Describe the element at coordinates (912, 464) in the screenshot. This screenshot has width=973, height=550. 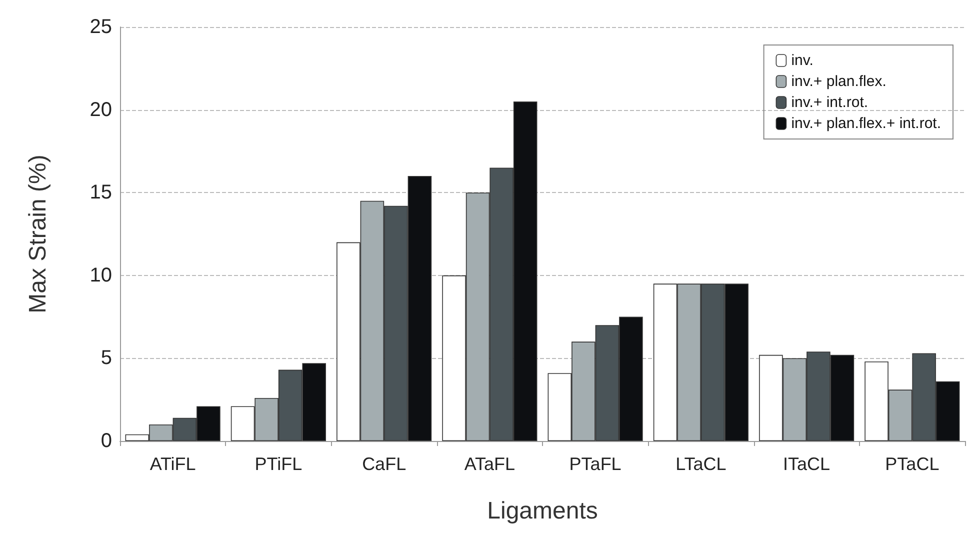
I see `x-tick-label: PTaCL` at that location.